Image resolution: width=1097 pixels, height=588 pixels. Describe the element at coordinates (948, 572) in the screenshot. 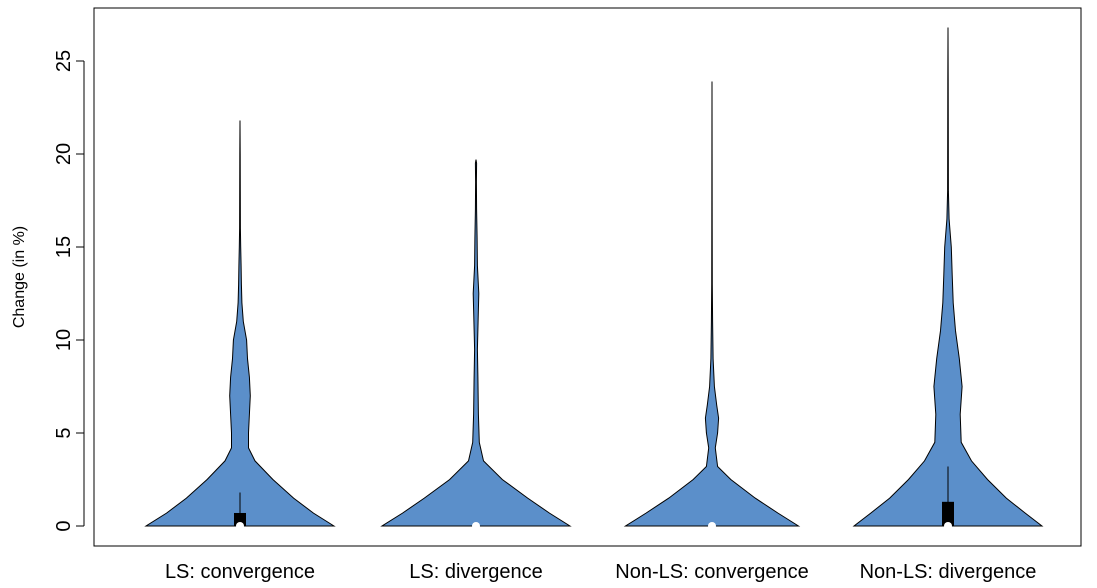

I see `x-category-label: Non-LS: divergence` at that location.